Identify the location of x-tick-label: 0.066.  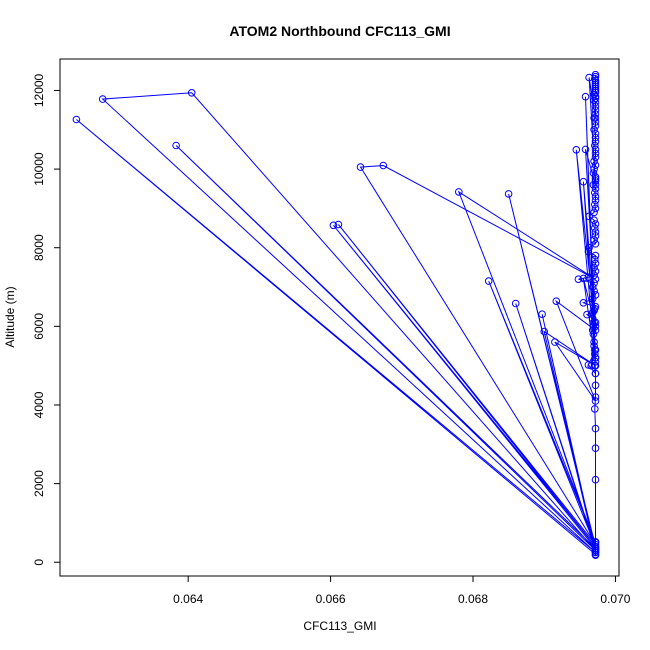
(331, 599).